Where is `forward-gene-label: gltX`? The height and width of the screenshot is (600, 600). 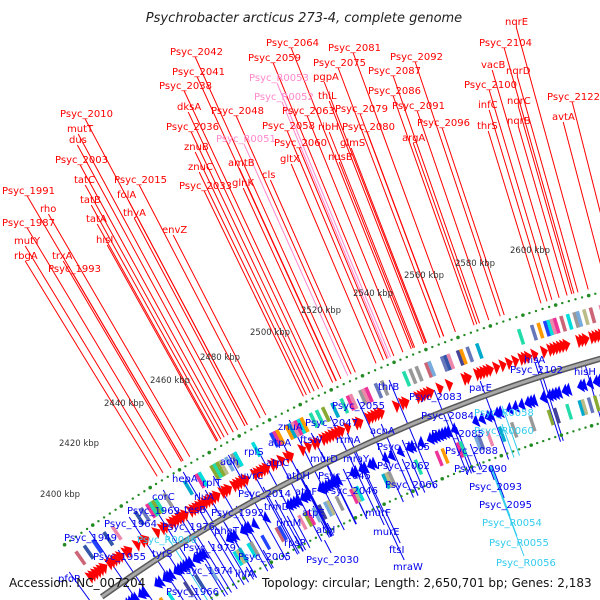
forward-gene-label: gltX is located at coordinates (290, 159).